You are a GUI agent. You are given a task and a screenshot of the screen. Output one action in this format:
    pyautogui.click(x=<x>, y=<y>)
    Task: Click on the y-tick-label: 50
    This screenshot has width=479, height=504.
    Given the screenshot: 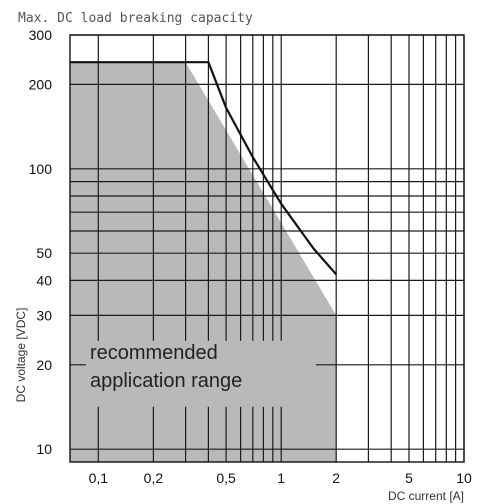 What is the action you would take?
    pyautogui.click(x=44, y=253)
    